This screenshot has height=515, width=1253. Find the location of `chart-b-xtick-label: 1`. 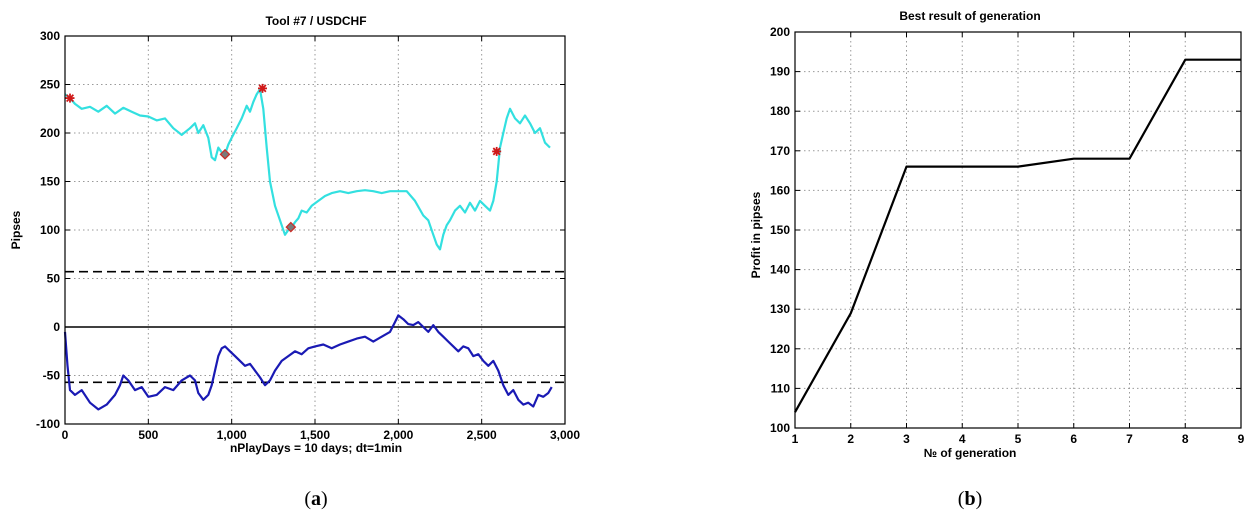

chart-b-xtick-label: 1 is located at coordinates (795, 439).